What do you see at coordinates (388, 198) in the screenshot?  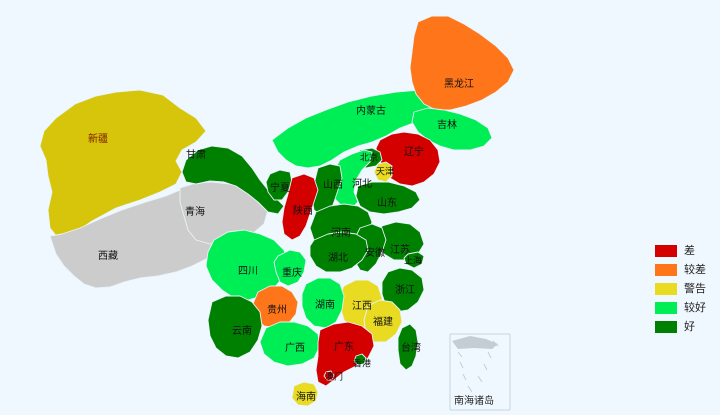 I see `province-山东` at bounding box center [388, 198].